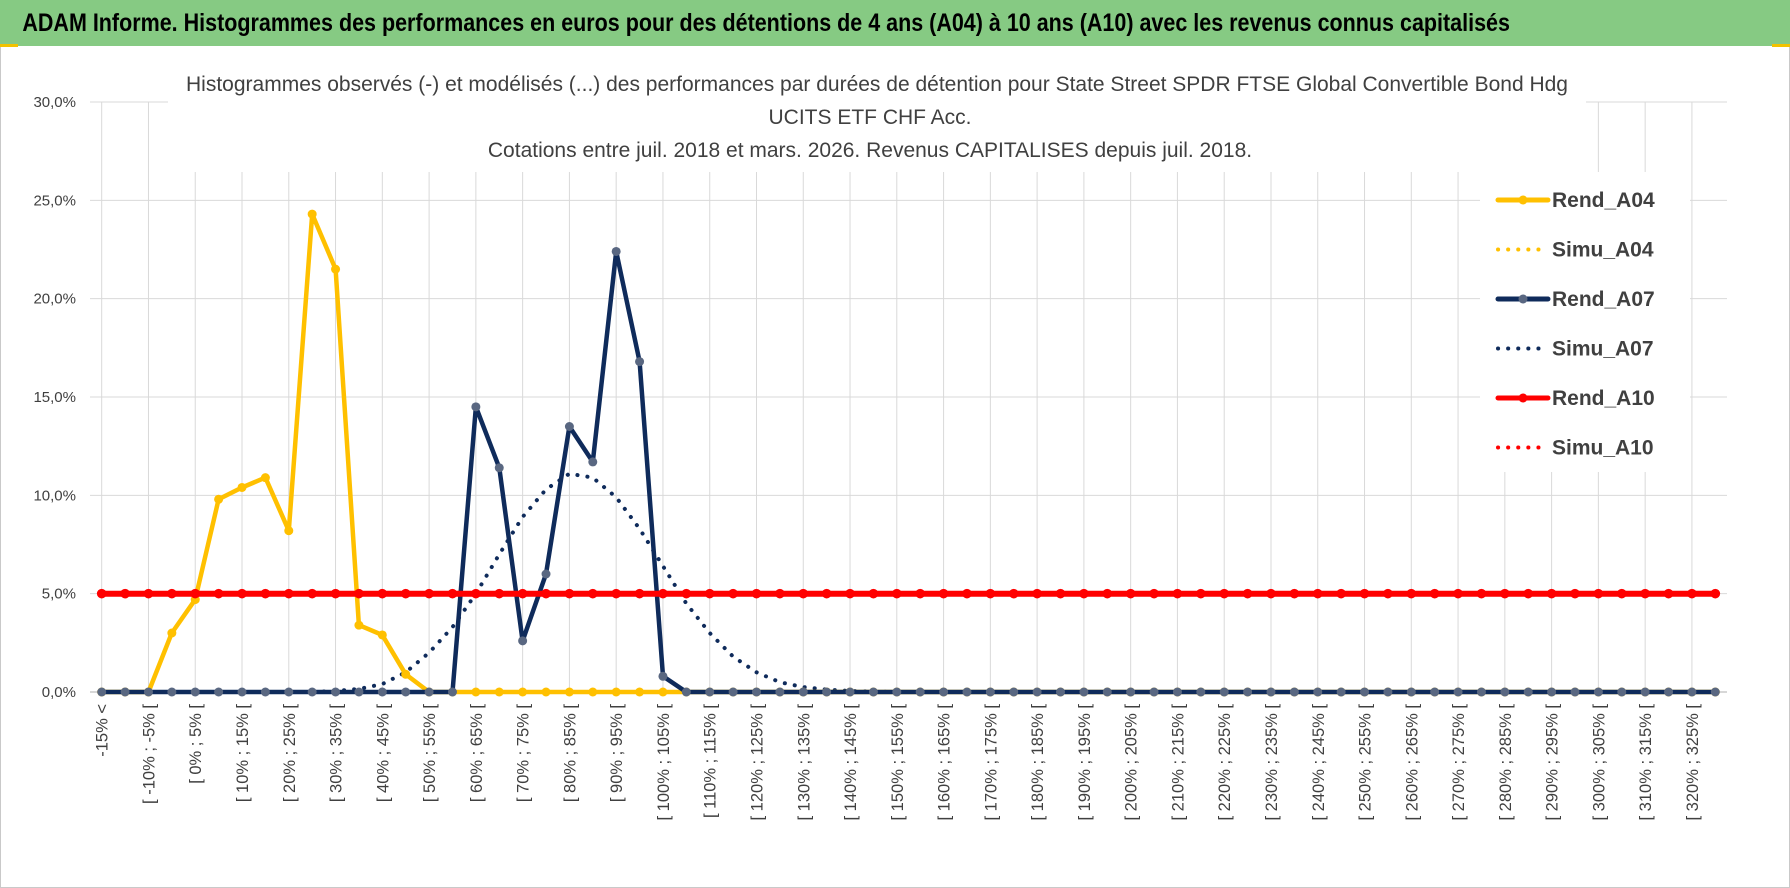  What do you see at coordinates (570, 753) in the screenshot?
I see `x-tick-label: [ 80% ; 85% [` at bounding box center [570, 753].